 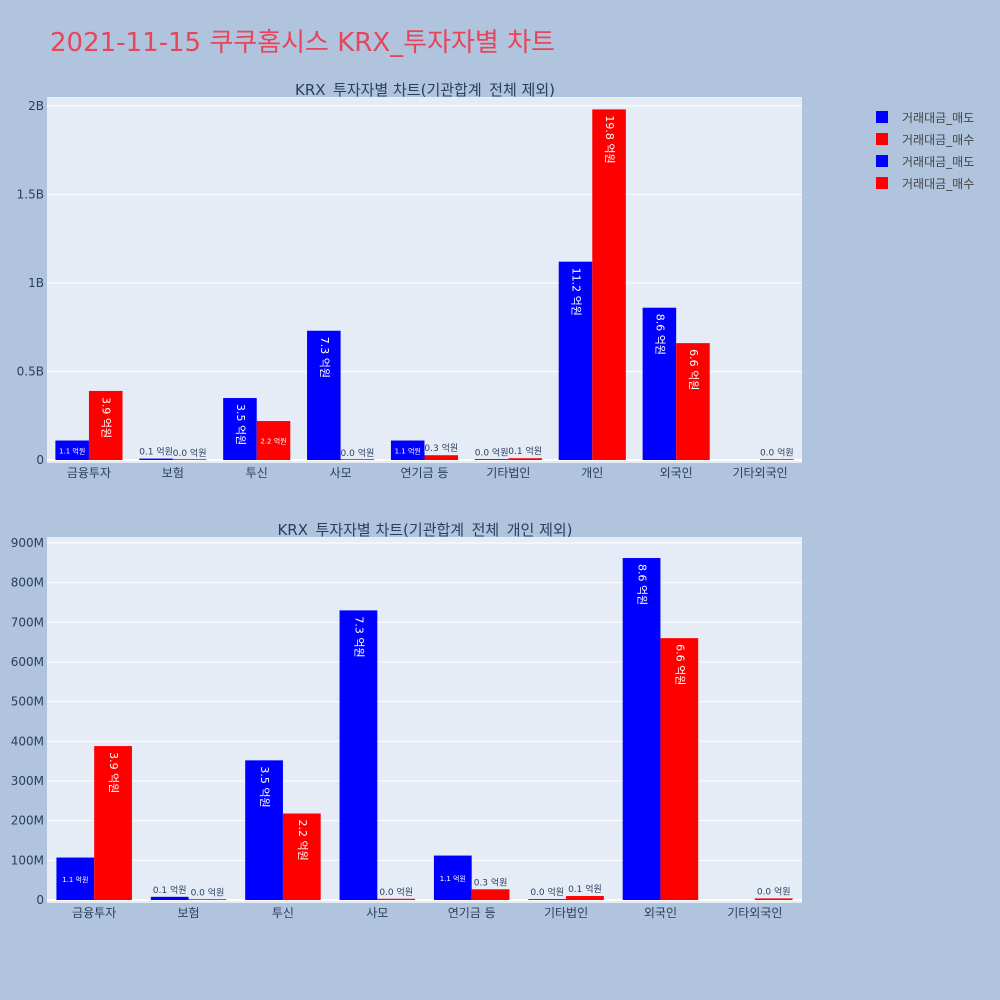 What do you see at coordinates (27, 543) in the screenshot?
I see `y-tick-label: 900M` at bounding box center [27, 543].